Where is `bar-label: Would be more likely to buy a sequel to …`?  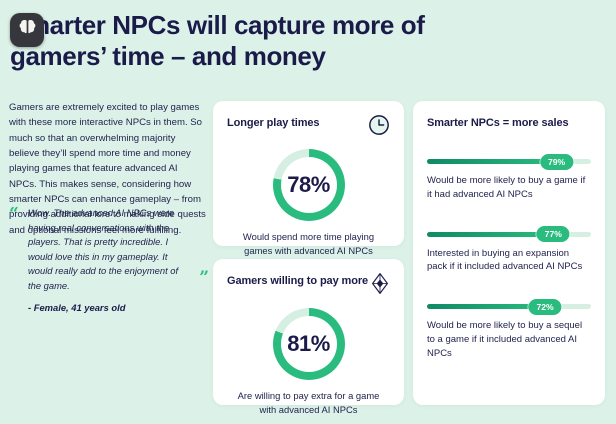
bar-label: Would be more likely to buy a sequel to … is located at coordinates (505, 339).